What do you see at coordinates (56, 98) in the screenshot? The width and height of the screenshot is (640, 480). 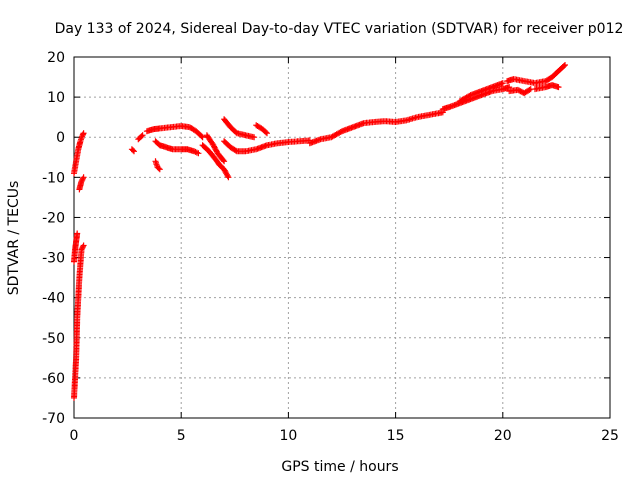 I see `y-tick-label: 10` at bounding box center [56, 98].